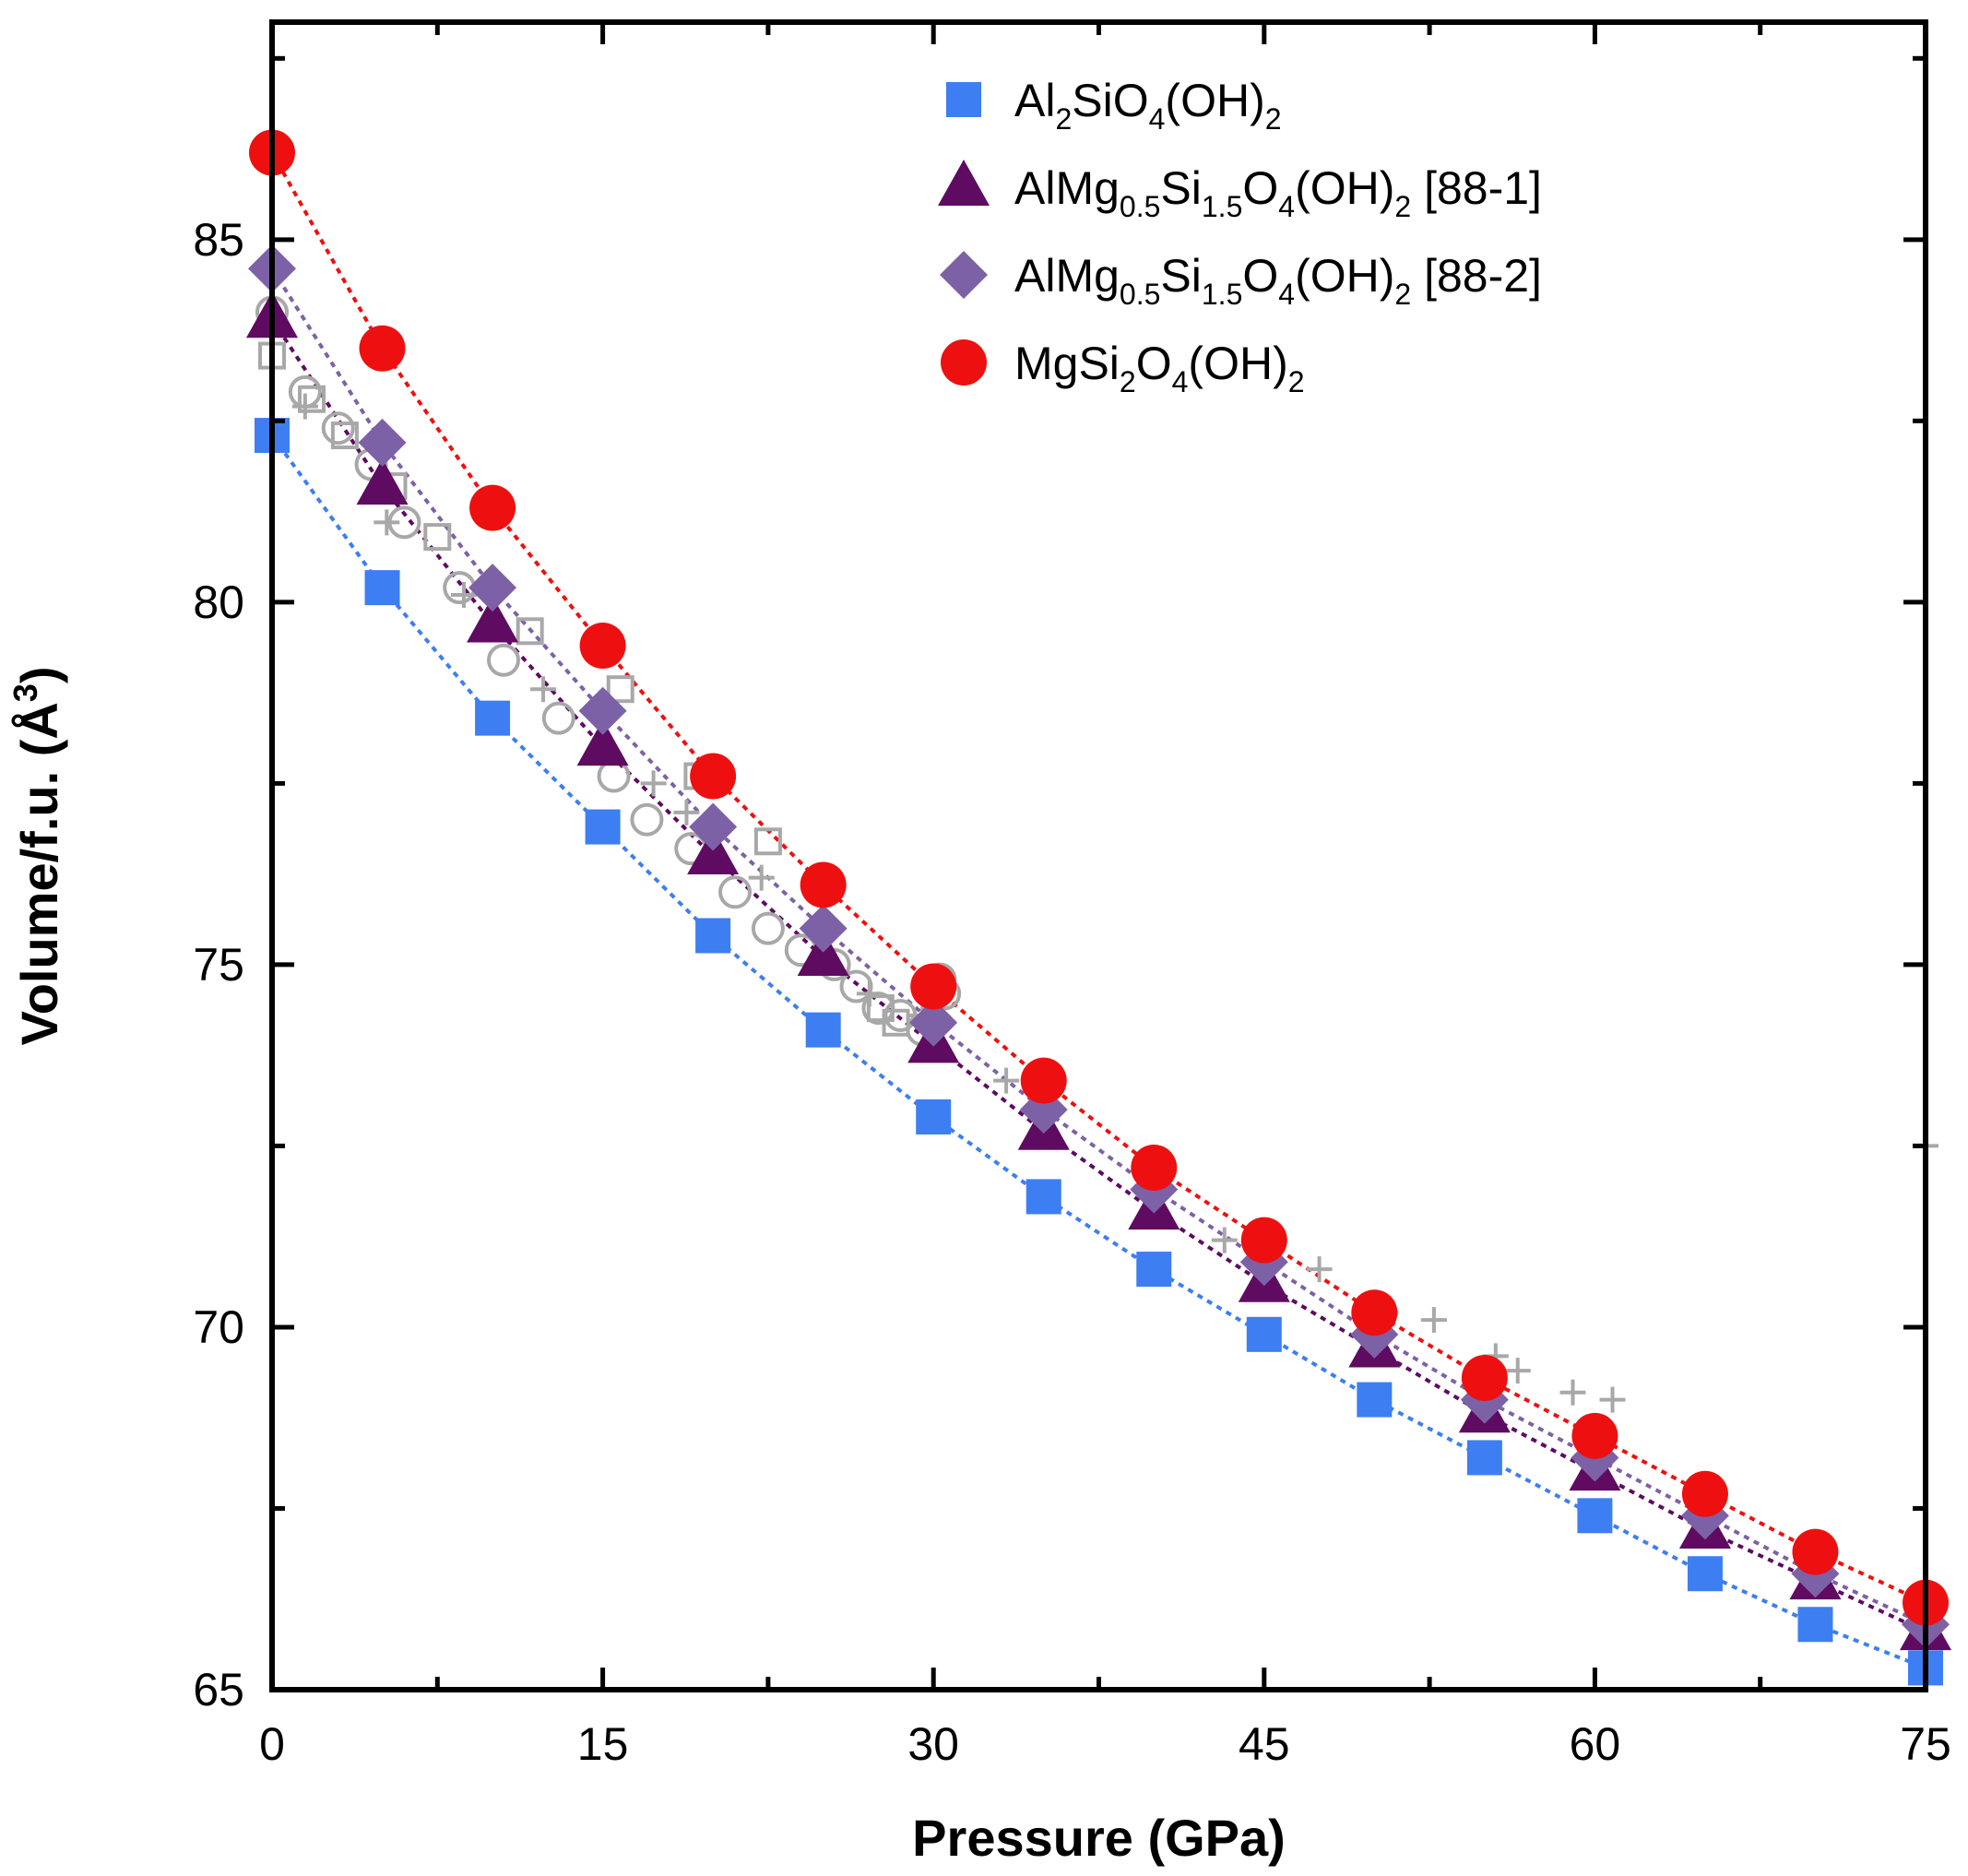  Describe the element at coordinates (603, 1744) in the screenshot. I see `x-tick-label: 15` at that location.